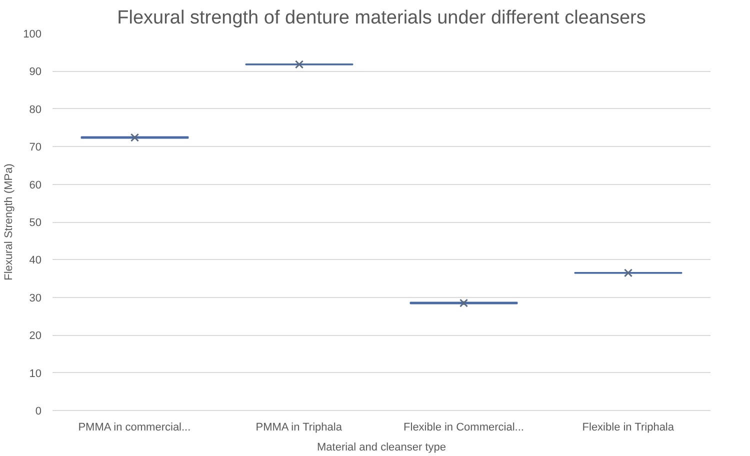 This screenshot has width=750, height=456. I want to click on y-tick-label: 80, so click(35, 110).